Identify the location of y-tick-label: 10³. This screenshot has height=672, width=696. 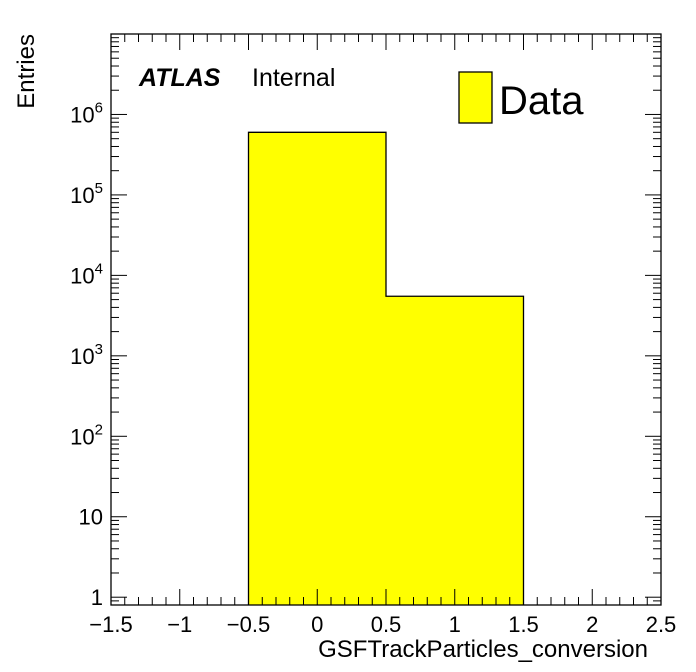
(86, 355).